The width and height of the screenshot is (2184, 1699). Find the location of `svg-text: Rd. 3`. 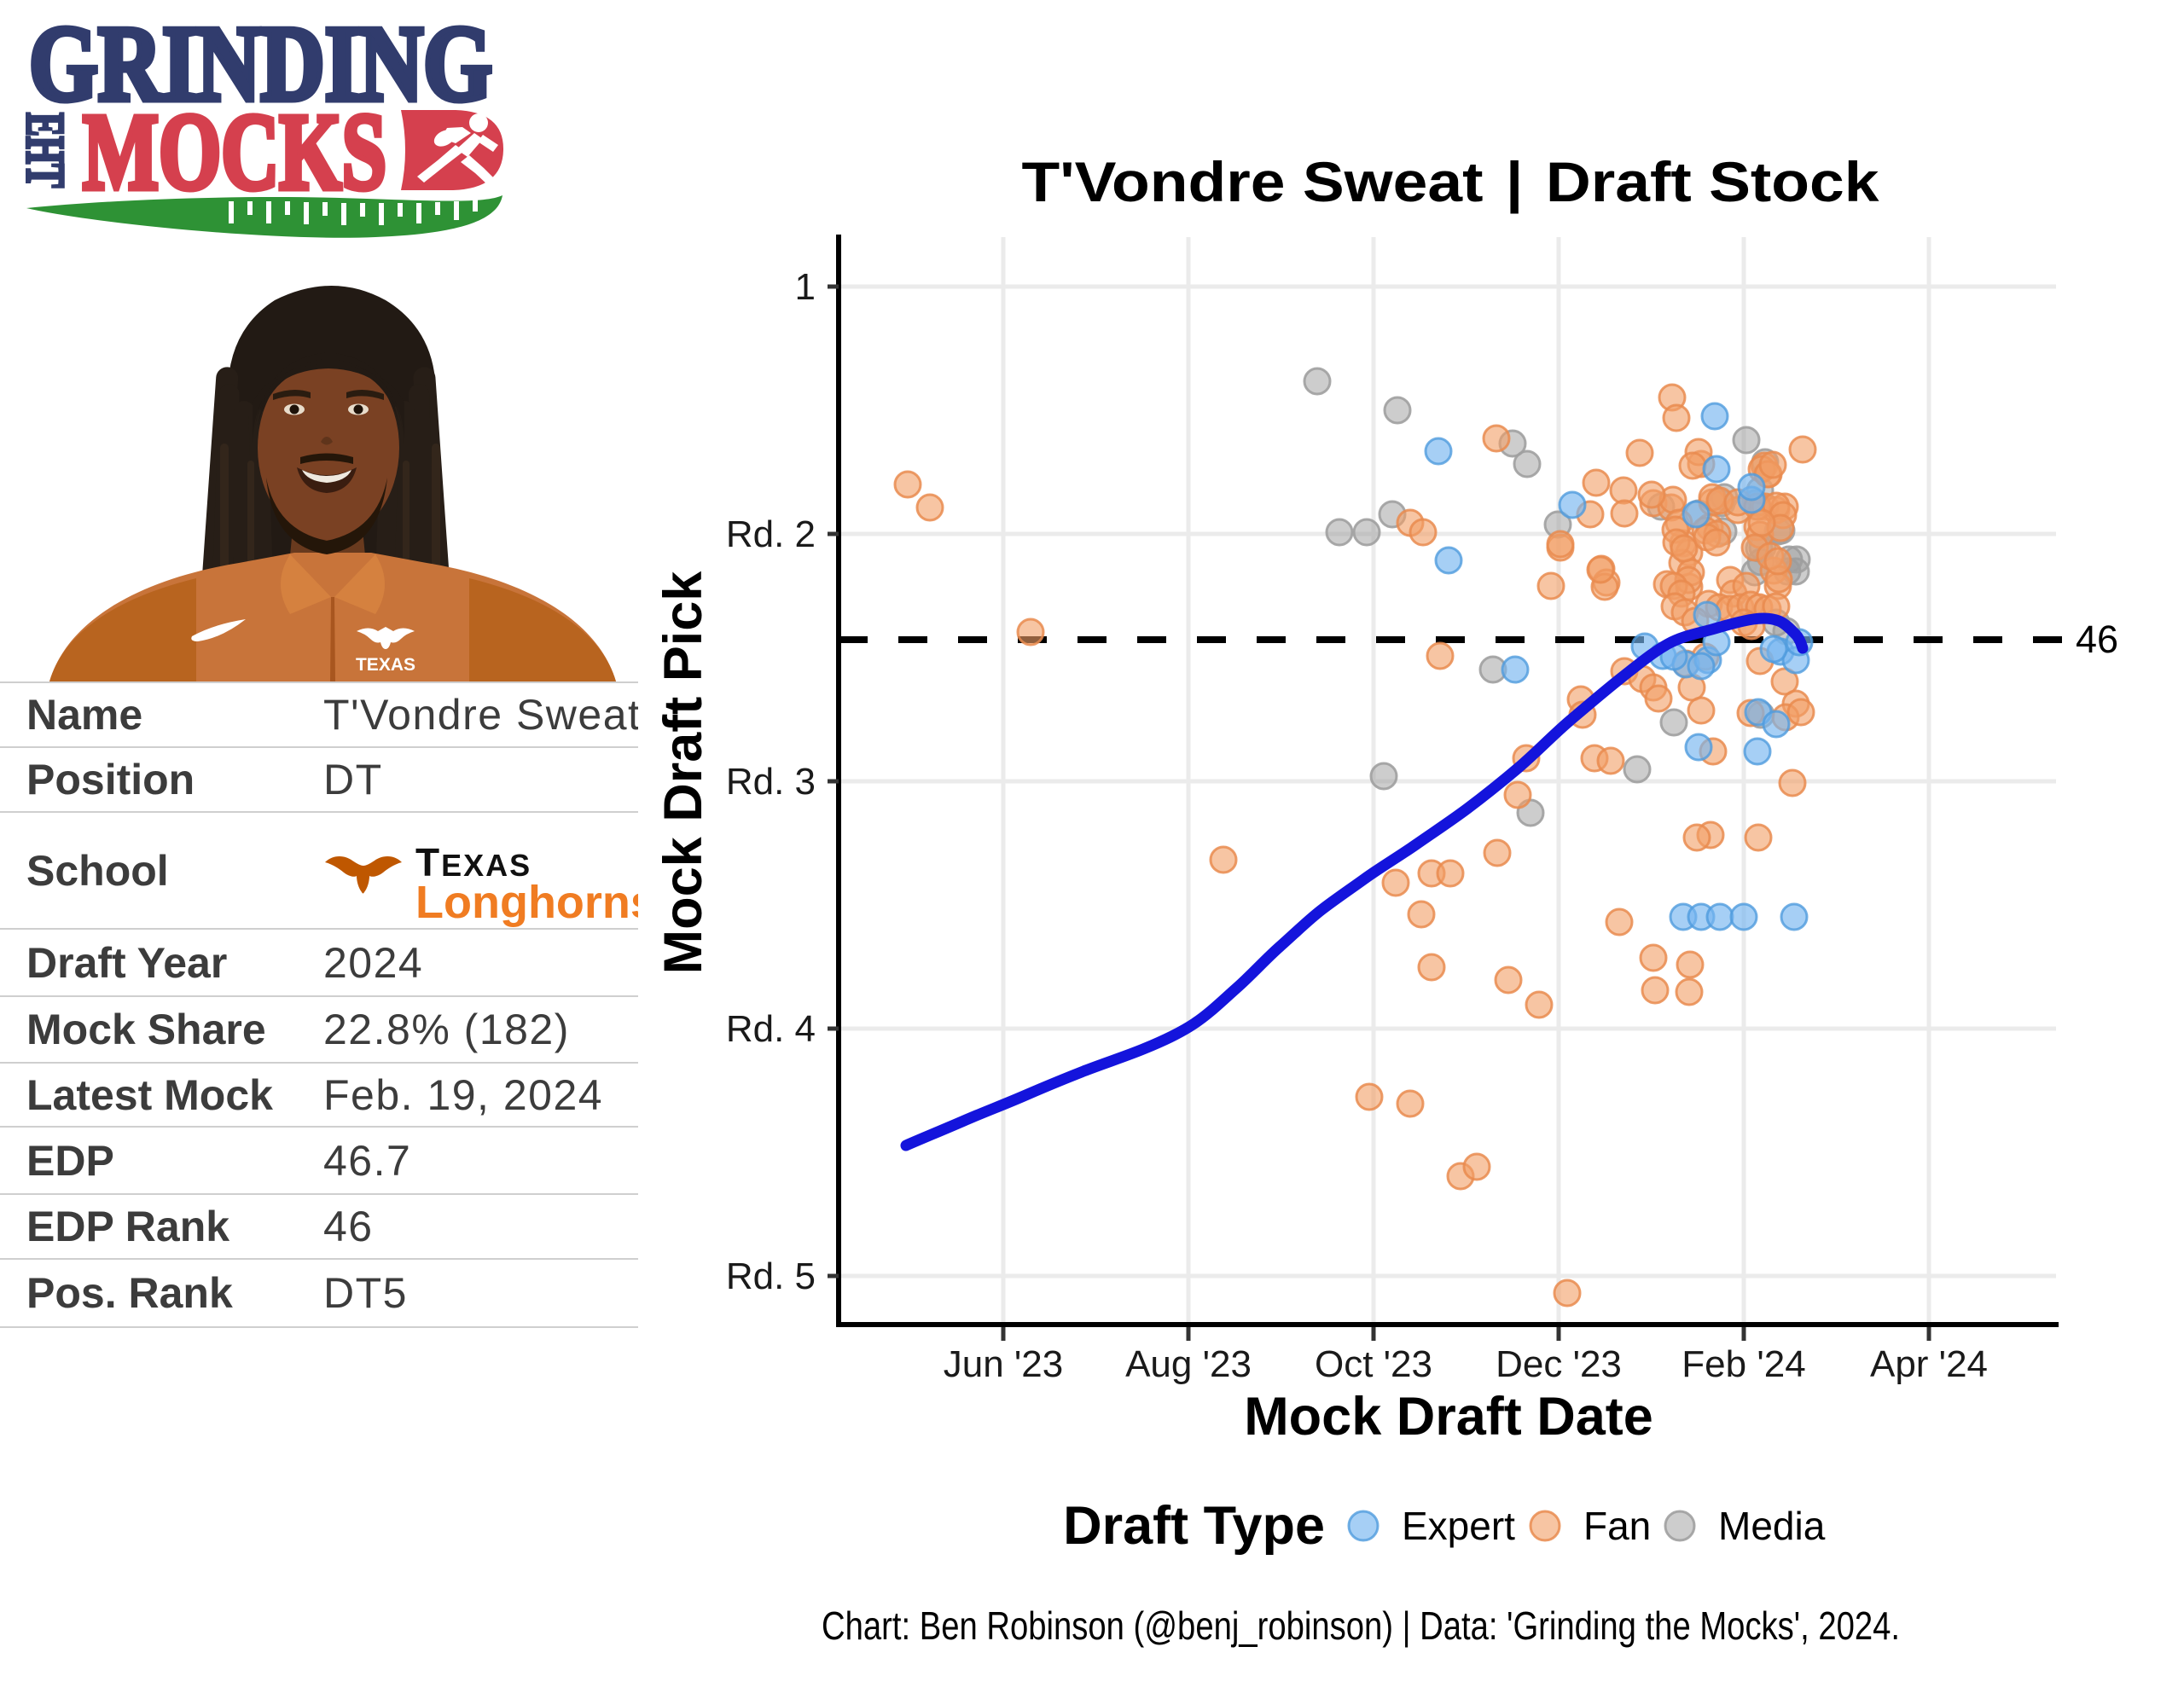

svg-text: Rd. 3 is located at coordinates (771, 782).